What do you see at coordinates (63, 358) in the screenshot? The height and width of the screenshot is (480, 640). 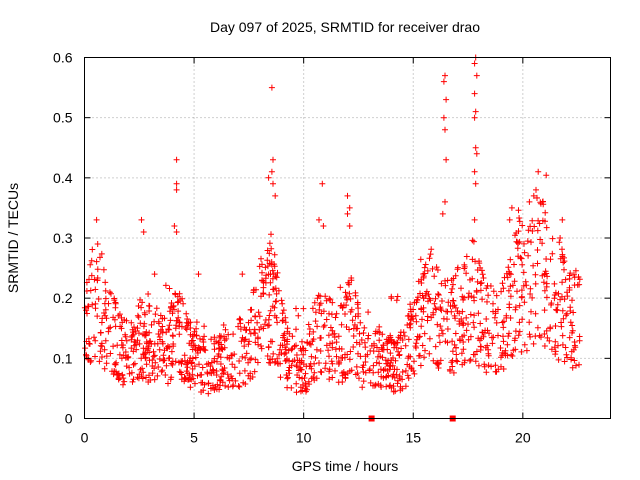 I see `y-tick-label: 0.1` at bounding box center [63, 358].